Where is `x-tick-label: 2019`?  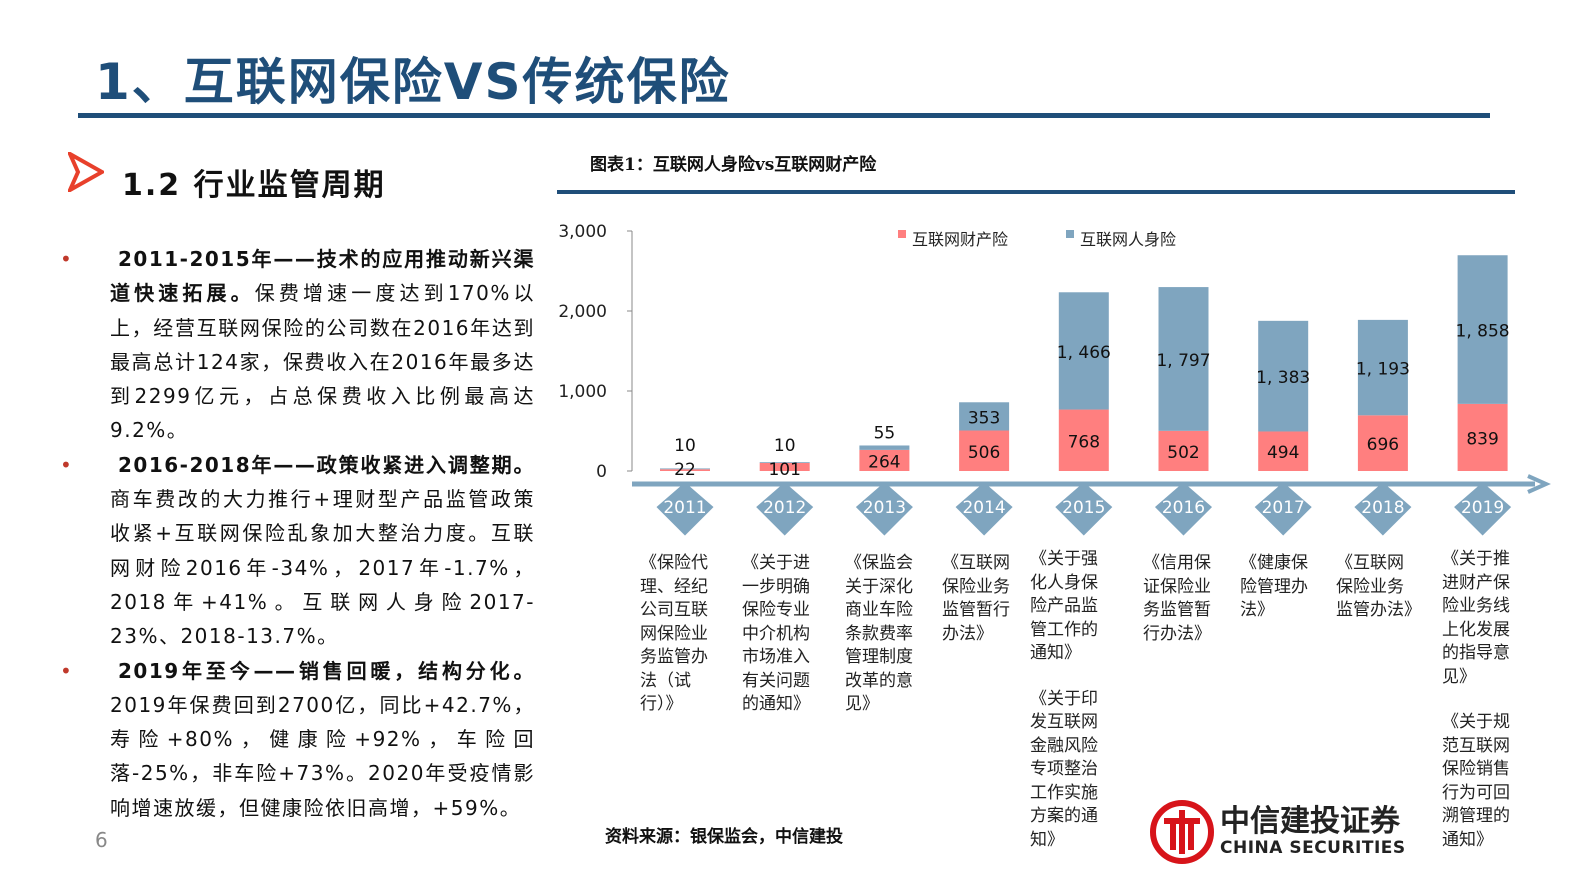 x-tick-label: 2019 is located at coordinates (1482, 508).